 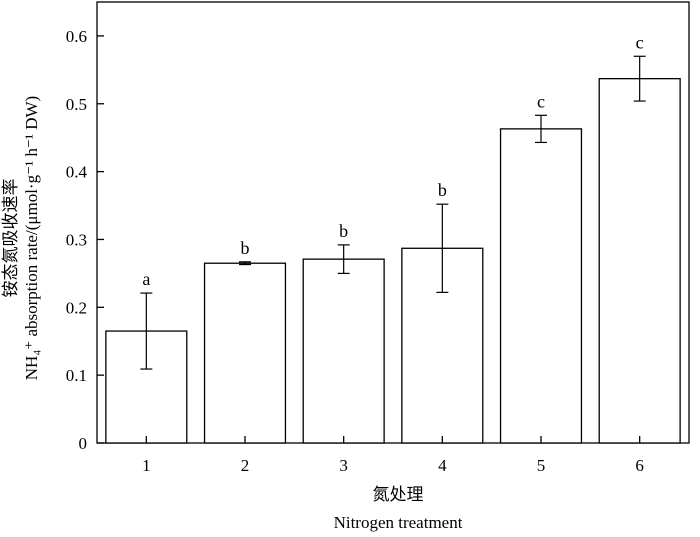 What do you see at coordinates (398, 522) in the screenshot?
I see `x-axis-label-en: Nitrogen treatment` at bounding box center [398, 522].